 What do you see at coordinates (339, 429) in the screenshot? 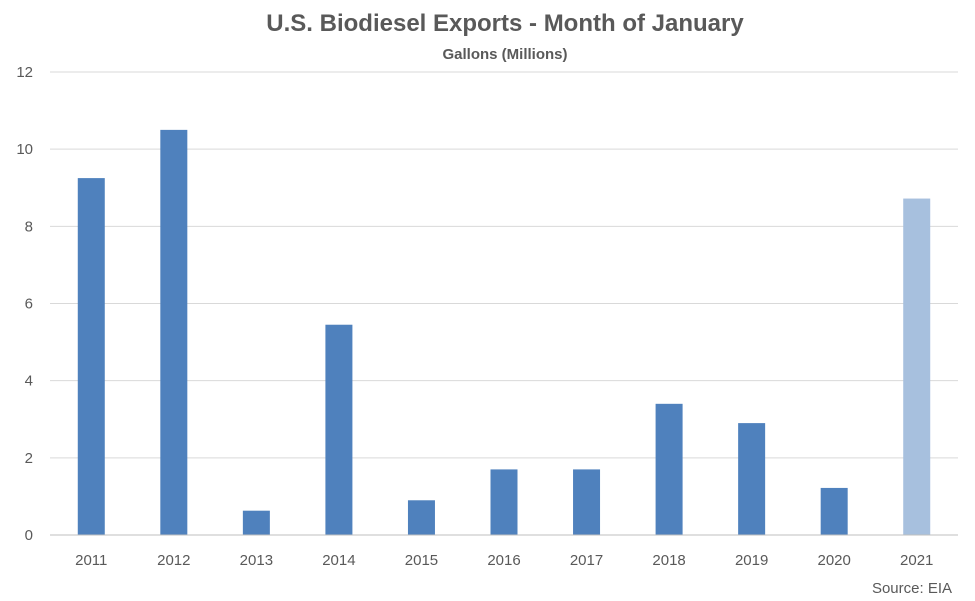
I see `bar-2014` at bounding box center [339, 429].